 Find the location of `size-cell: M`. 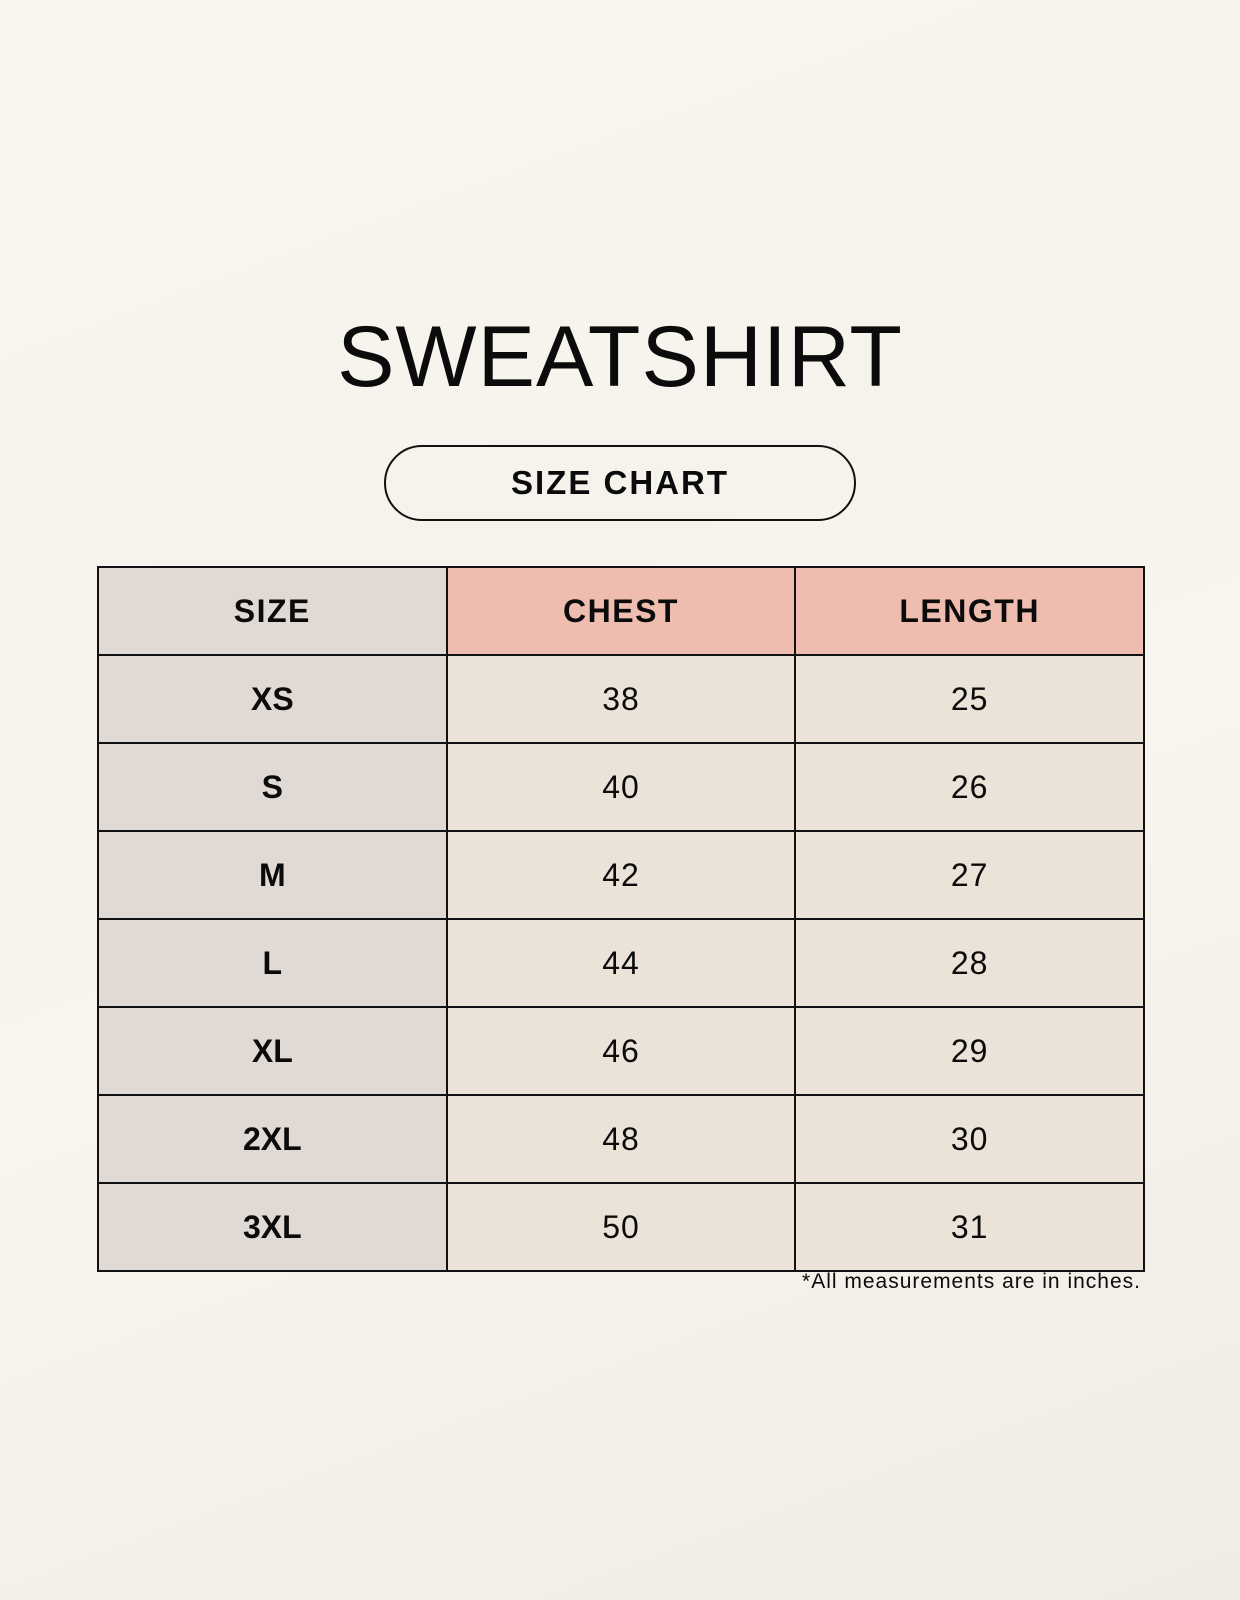

size-cell: M is located at coordinates (272, 875).